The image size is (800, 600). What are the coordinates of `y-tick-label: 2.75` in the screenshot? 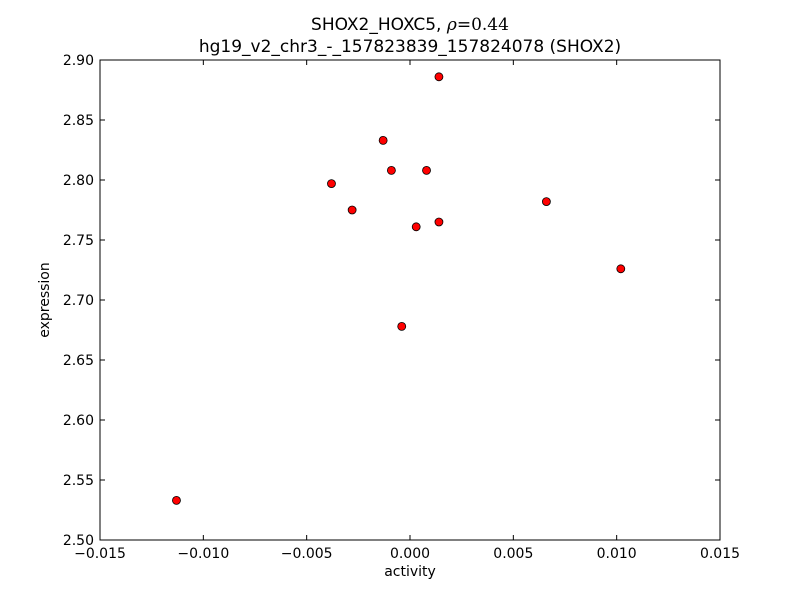 It's located at (78, 241).